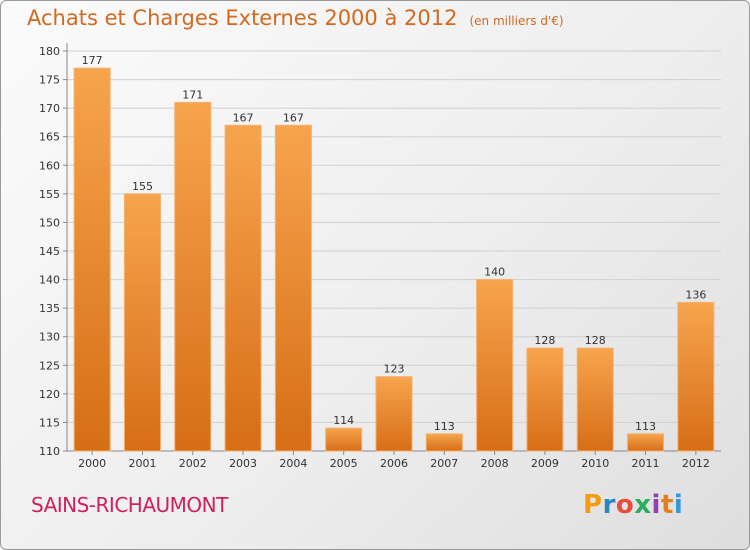  What do you see at coordinates (545, 463) in the screenshot?
I see `x-tick-label: 2009` at bounding box center [545, 463].